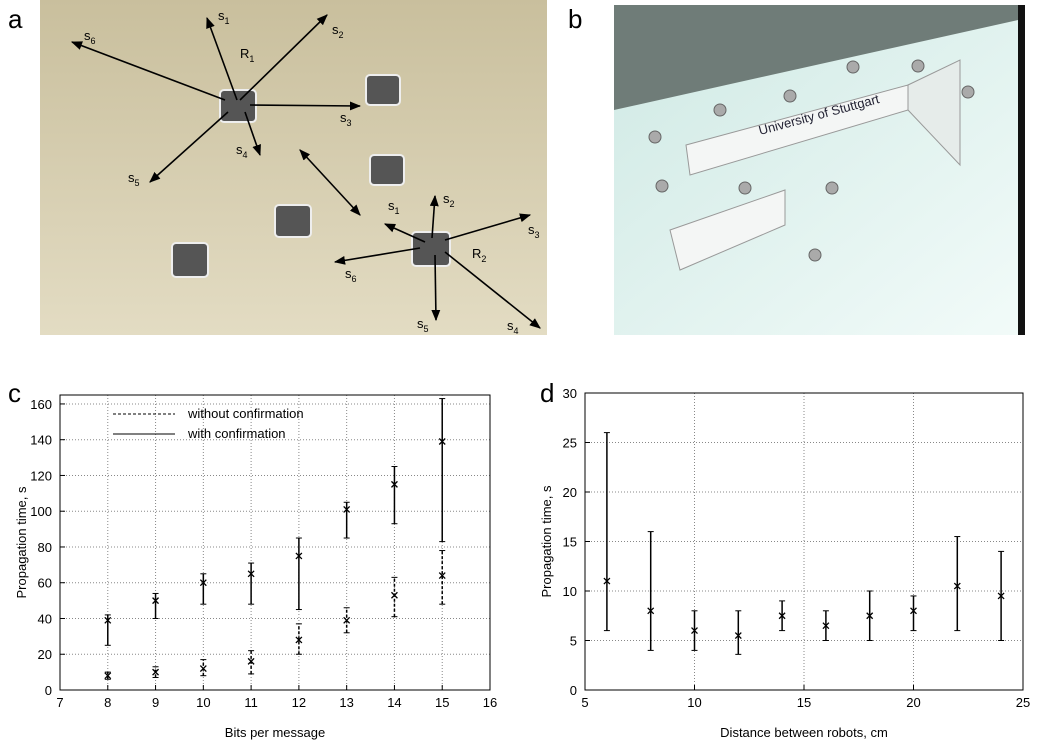 The width and height of the screenshot is (1041, 751). Describe the element at coordinates (41, 404) in the screenshot. I see `y-tick-label: 160` at that location.